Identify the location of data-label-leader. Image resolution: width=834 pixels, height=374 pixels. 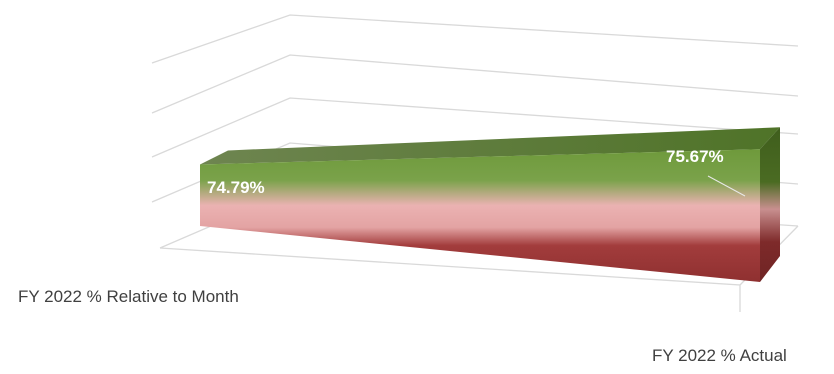
(726, 186).